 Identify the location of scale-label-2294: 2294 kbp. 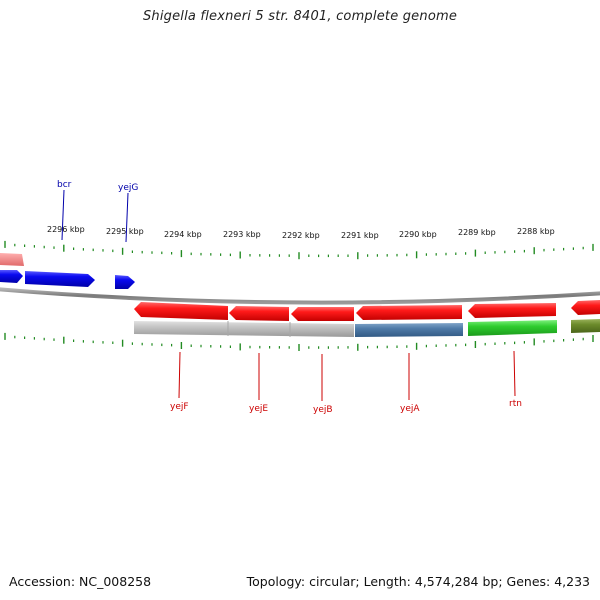
(183, 234).